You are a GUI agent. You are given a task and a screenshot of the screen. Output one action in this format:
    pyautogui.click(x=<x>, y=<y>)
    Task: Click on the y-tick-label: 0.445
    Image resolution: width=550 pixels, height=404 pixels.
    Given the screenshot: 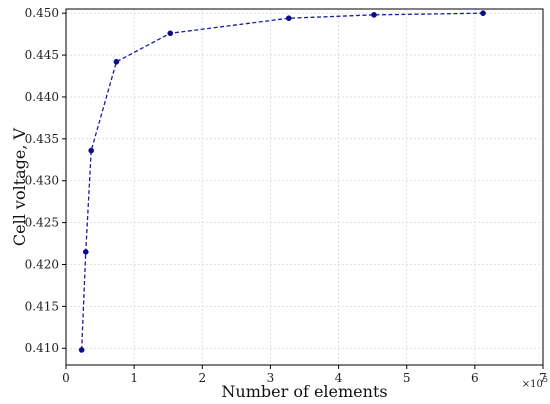 What is the action you would take?
    pyautogui.click(x=42, y=55)
    